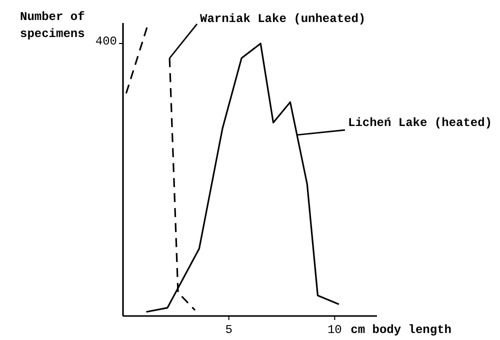 This screenshot has height=340, width=500. Describe the element at coordinates (228, 330) in the screenshot. I see `x-tick-label: 5` at that location.